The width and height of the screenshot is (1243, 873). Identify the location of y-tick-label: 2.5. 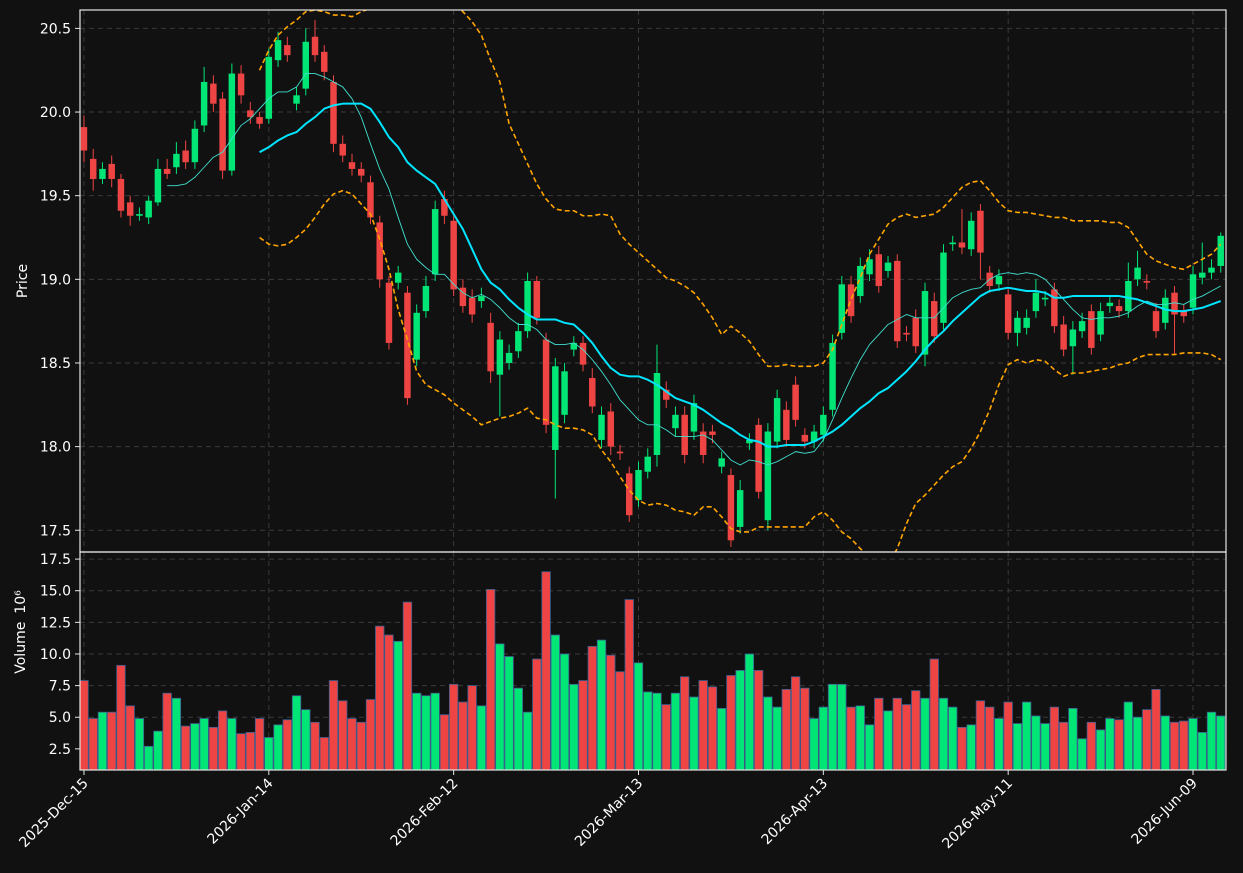
(60, 750).